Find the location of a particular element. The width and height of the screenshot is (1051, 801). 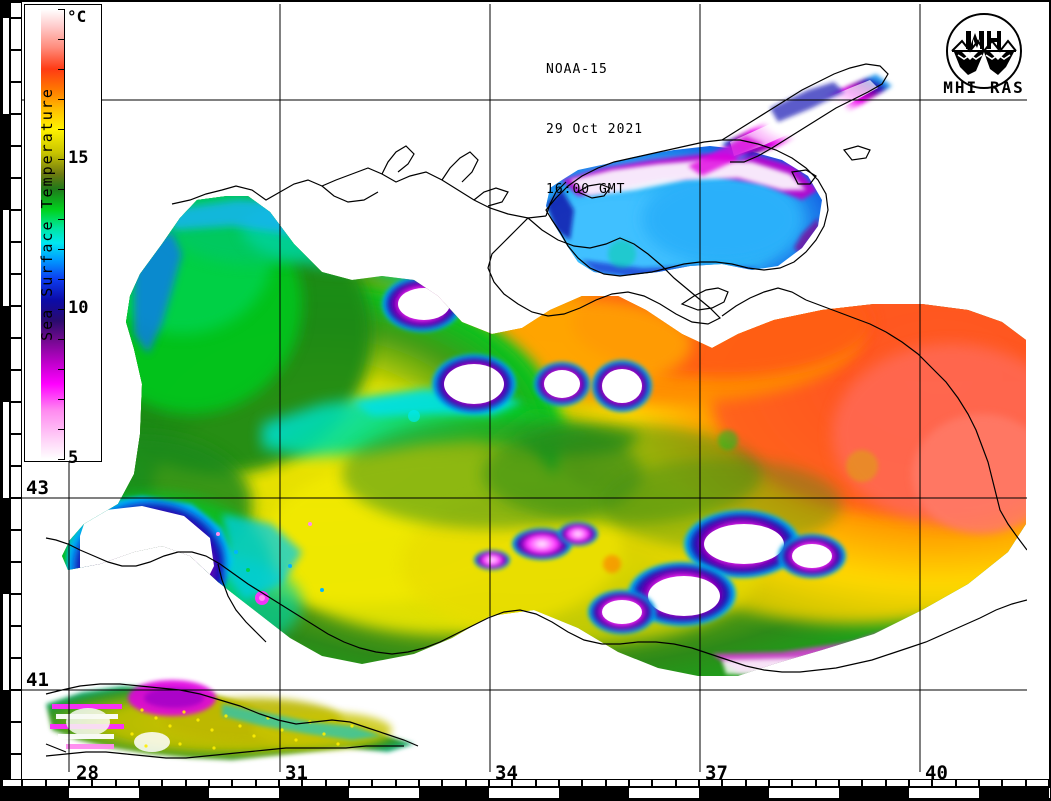

acquisition-date: 29 Oct 2021 is located at coordinates (595, 129).